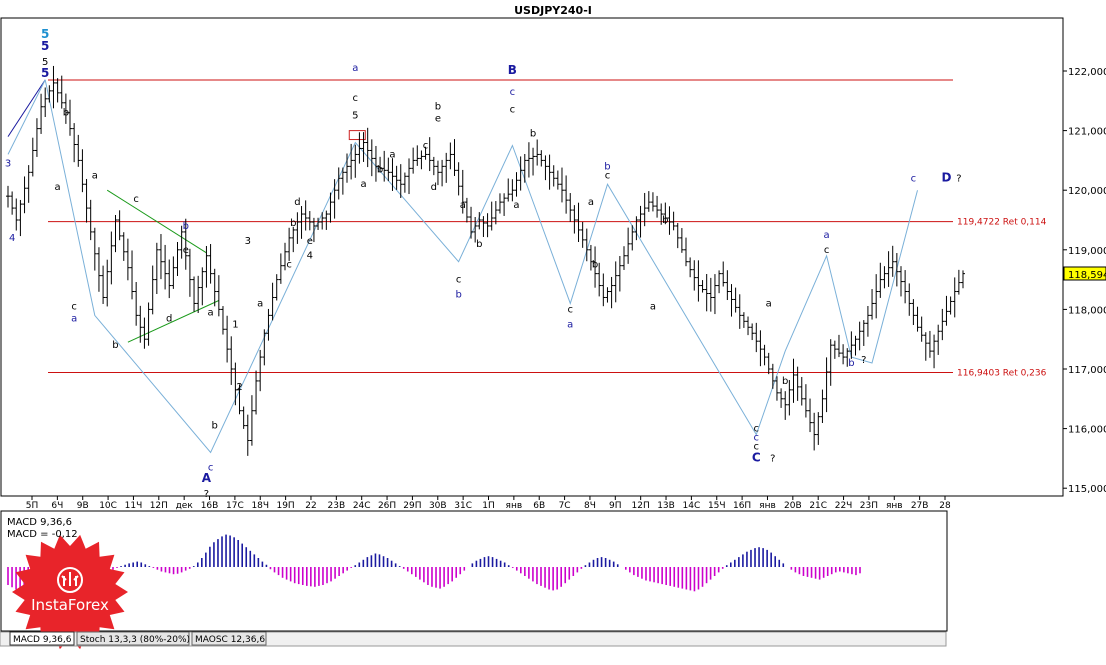 Image resolution: width=1106 pixels, height=665 pixels. What do you see at coordinates (1087, 132) in the screenshot?
I see `y-tick-label: 121,000` at bounding box center [1087, 132].